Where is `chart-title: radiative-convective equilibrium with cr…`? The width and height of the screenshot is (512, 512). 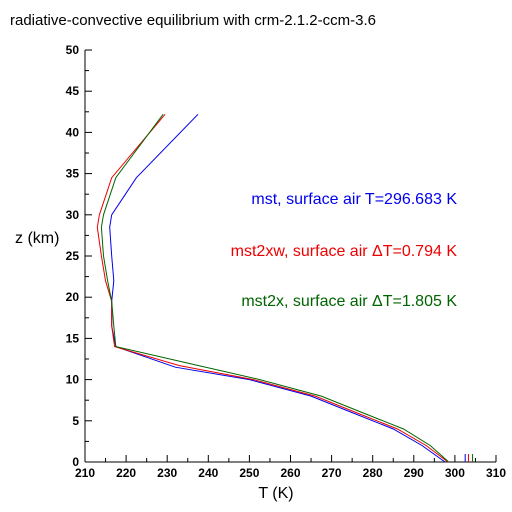 chart-title: radiative-convective equilibrium with cr… is located at coordinates (193, 20).